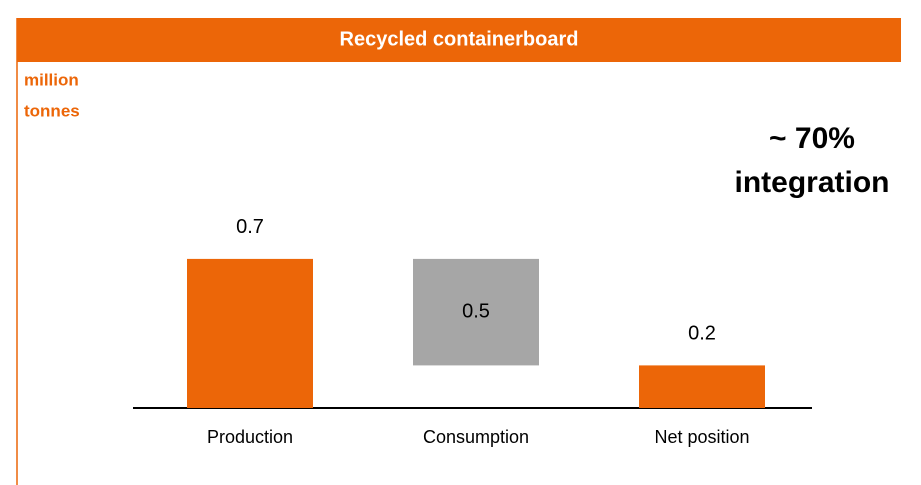 The image size is (921, 485). I want to click on chart-title: Recycled containerboard, so click(459, 39).